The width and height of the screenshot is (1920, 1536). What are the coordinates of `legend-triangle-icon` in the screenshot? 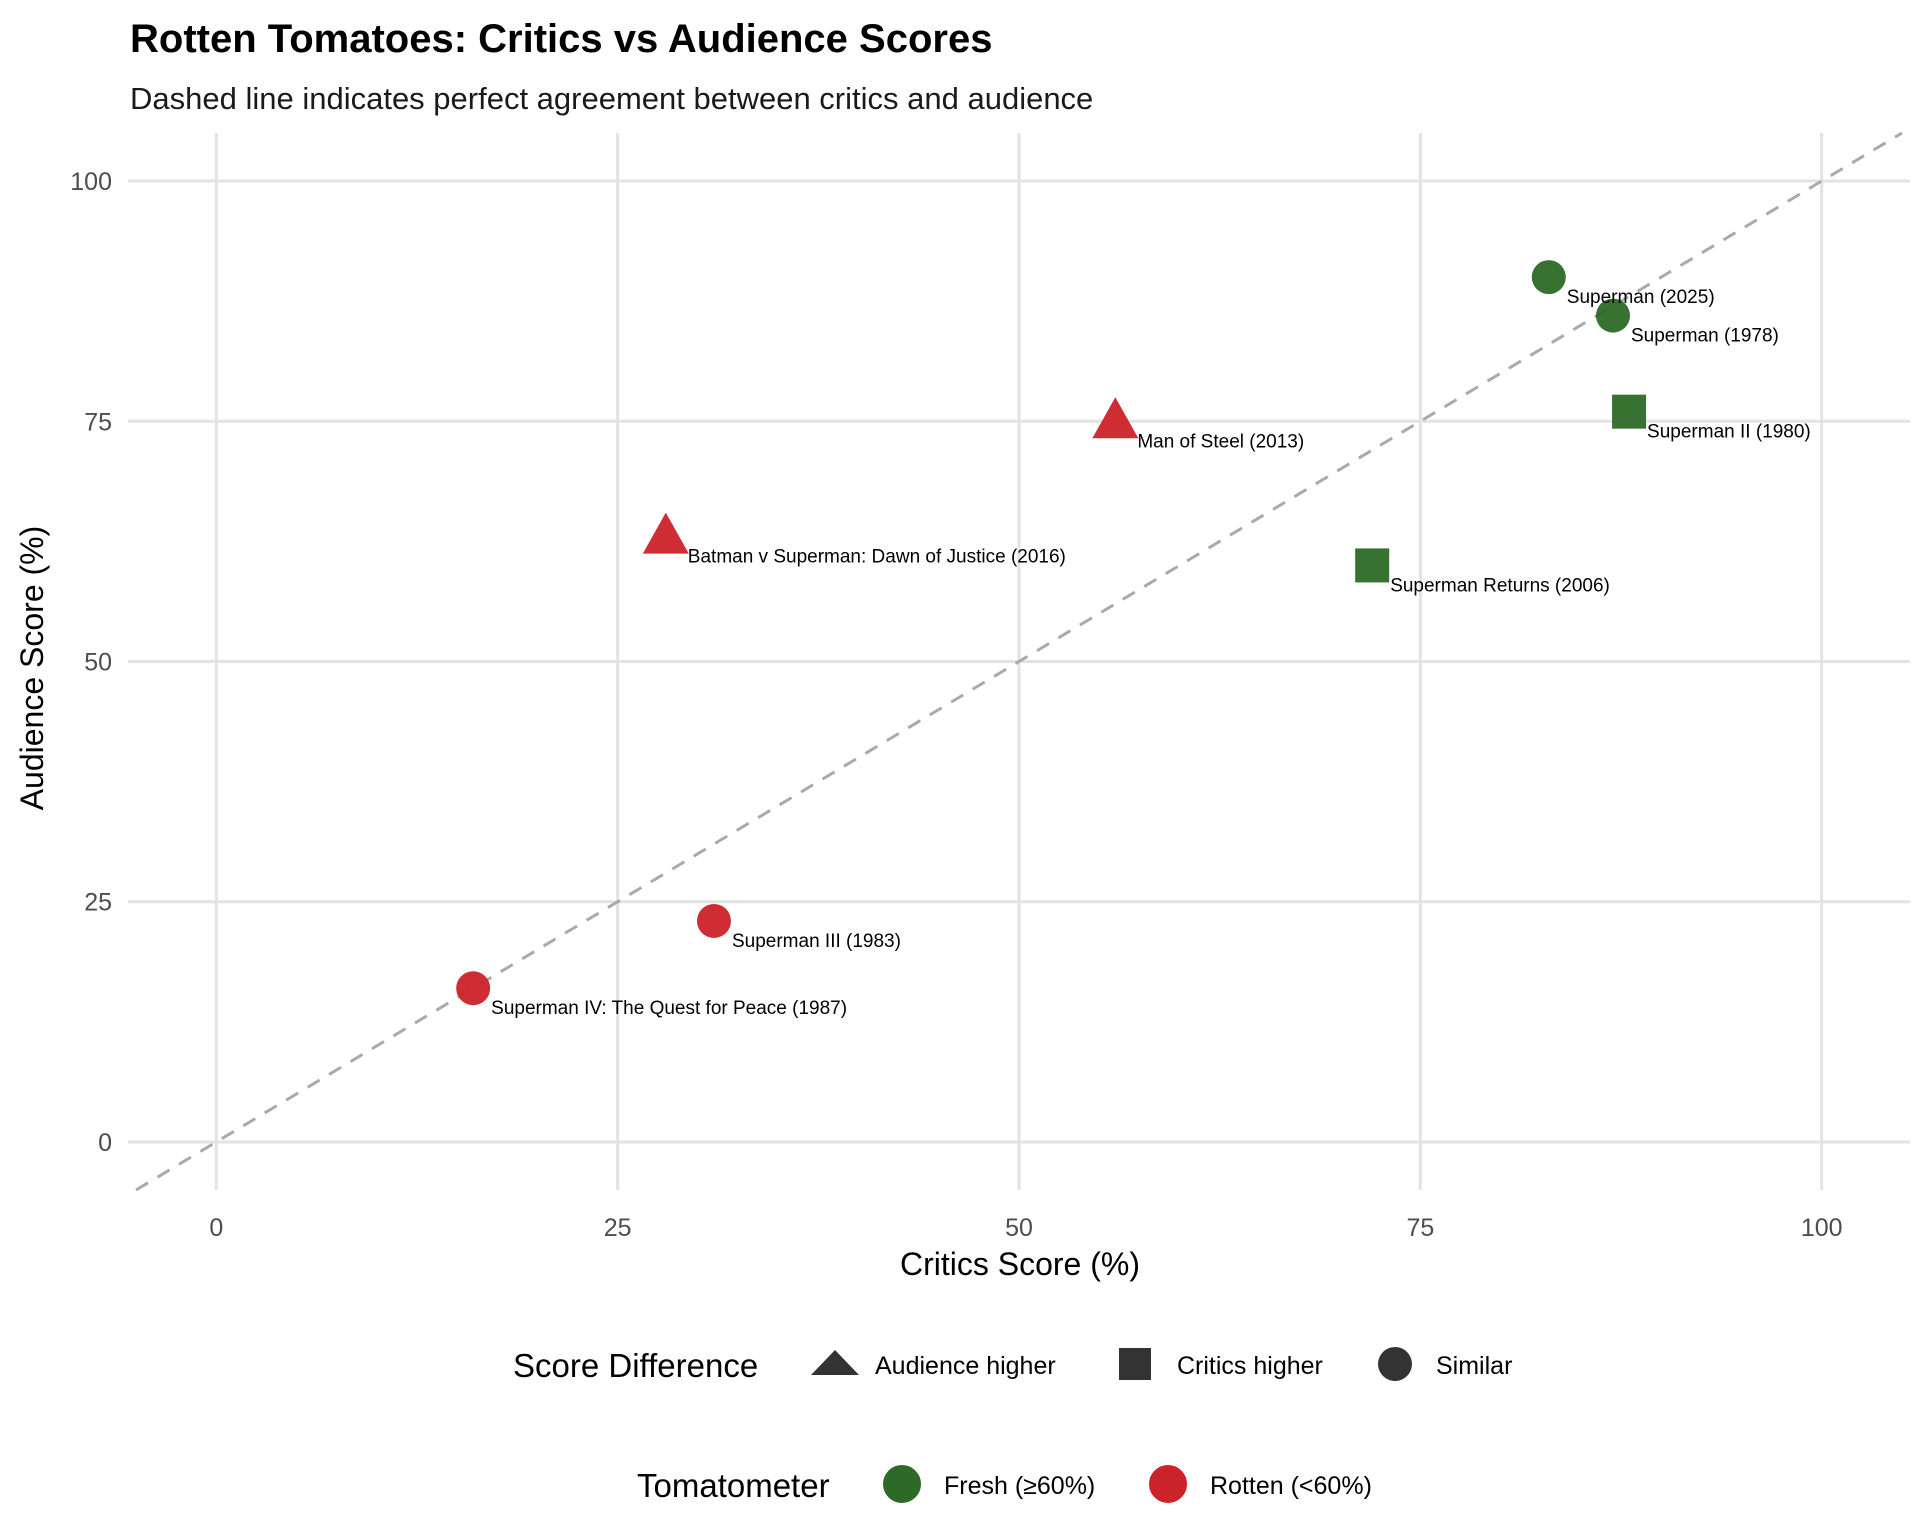 It's located at (835, 1362).